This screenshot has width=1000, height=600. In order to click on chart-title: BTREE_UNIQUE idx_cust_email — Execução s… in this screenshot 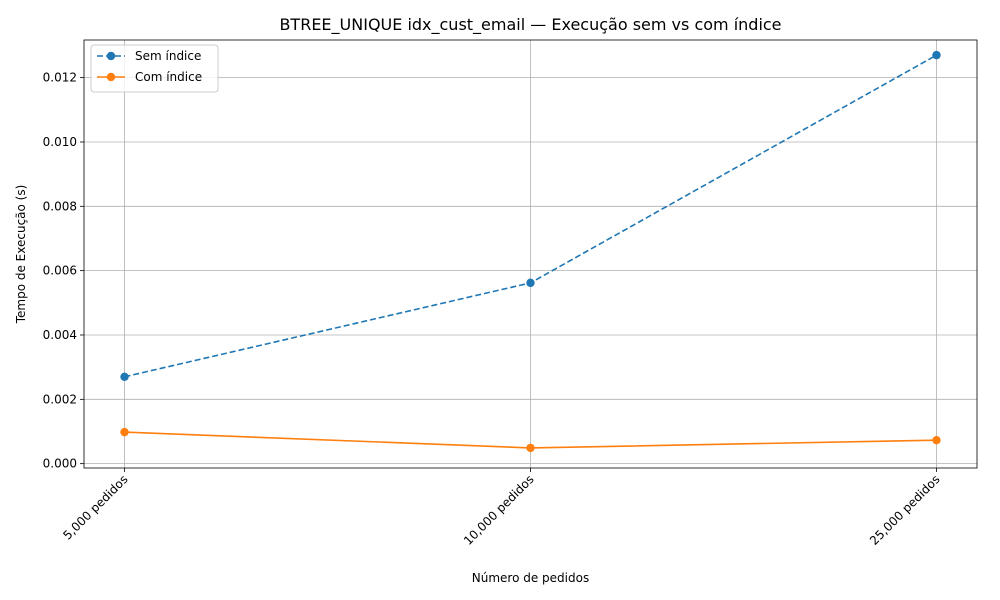, I will do `click(530, 25)`.